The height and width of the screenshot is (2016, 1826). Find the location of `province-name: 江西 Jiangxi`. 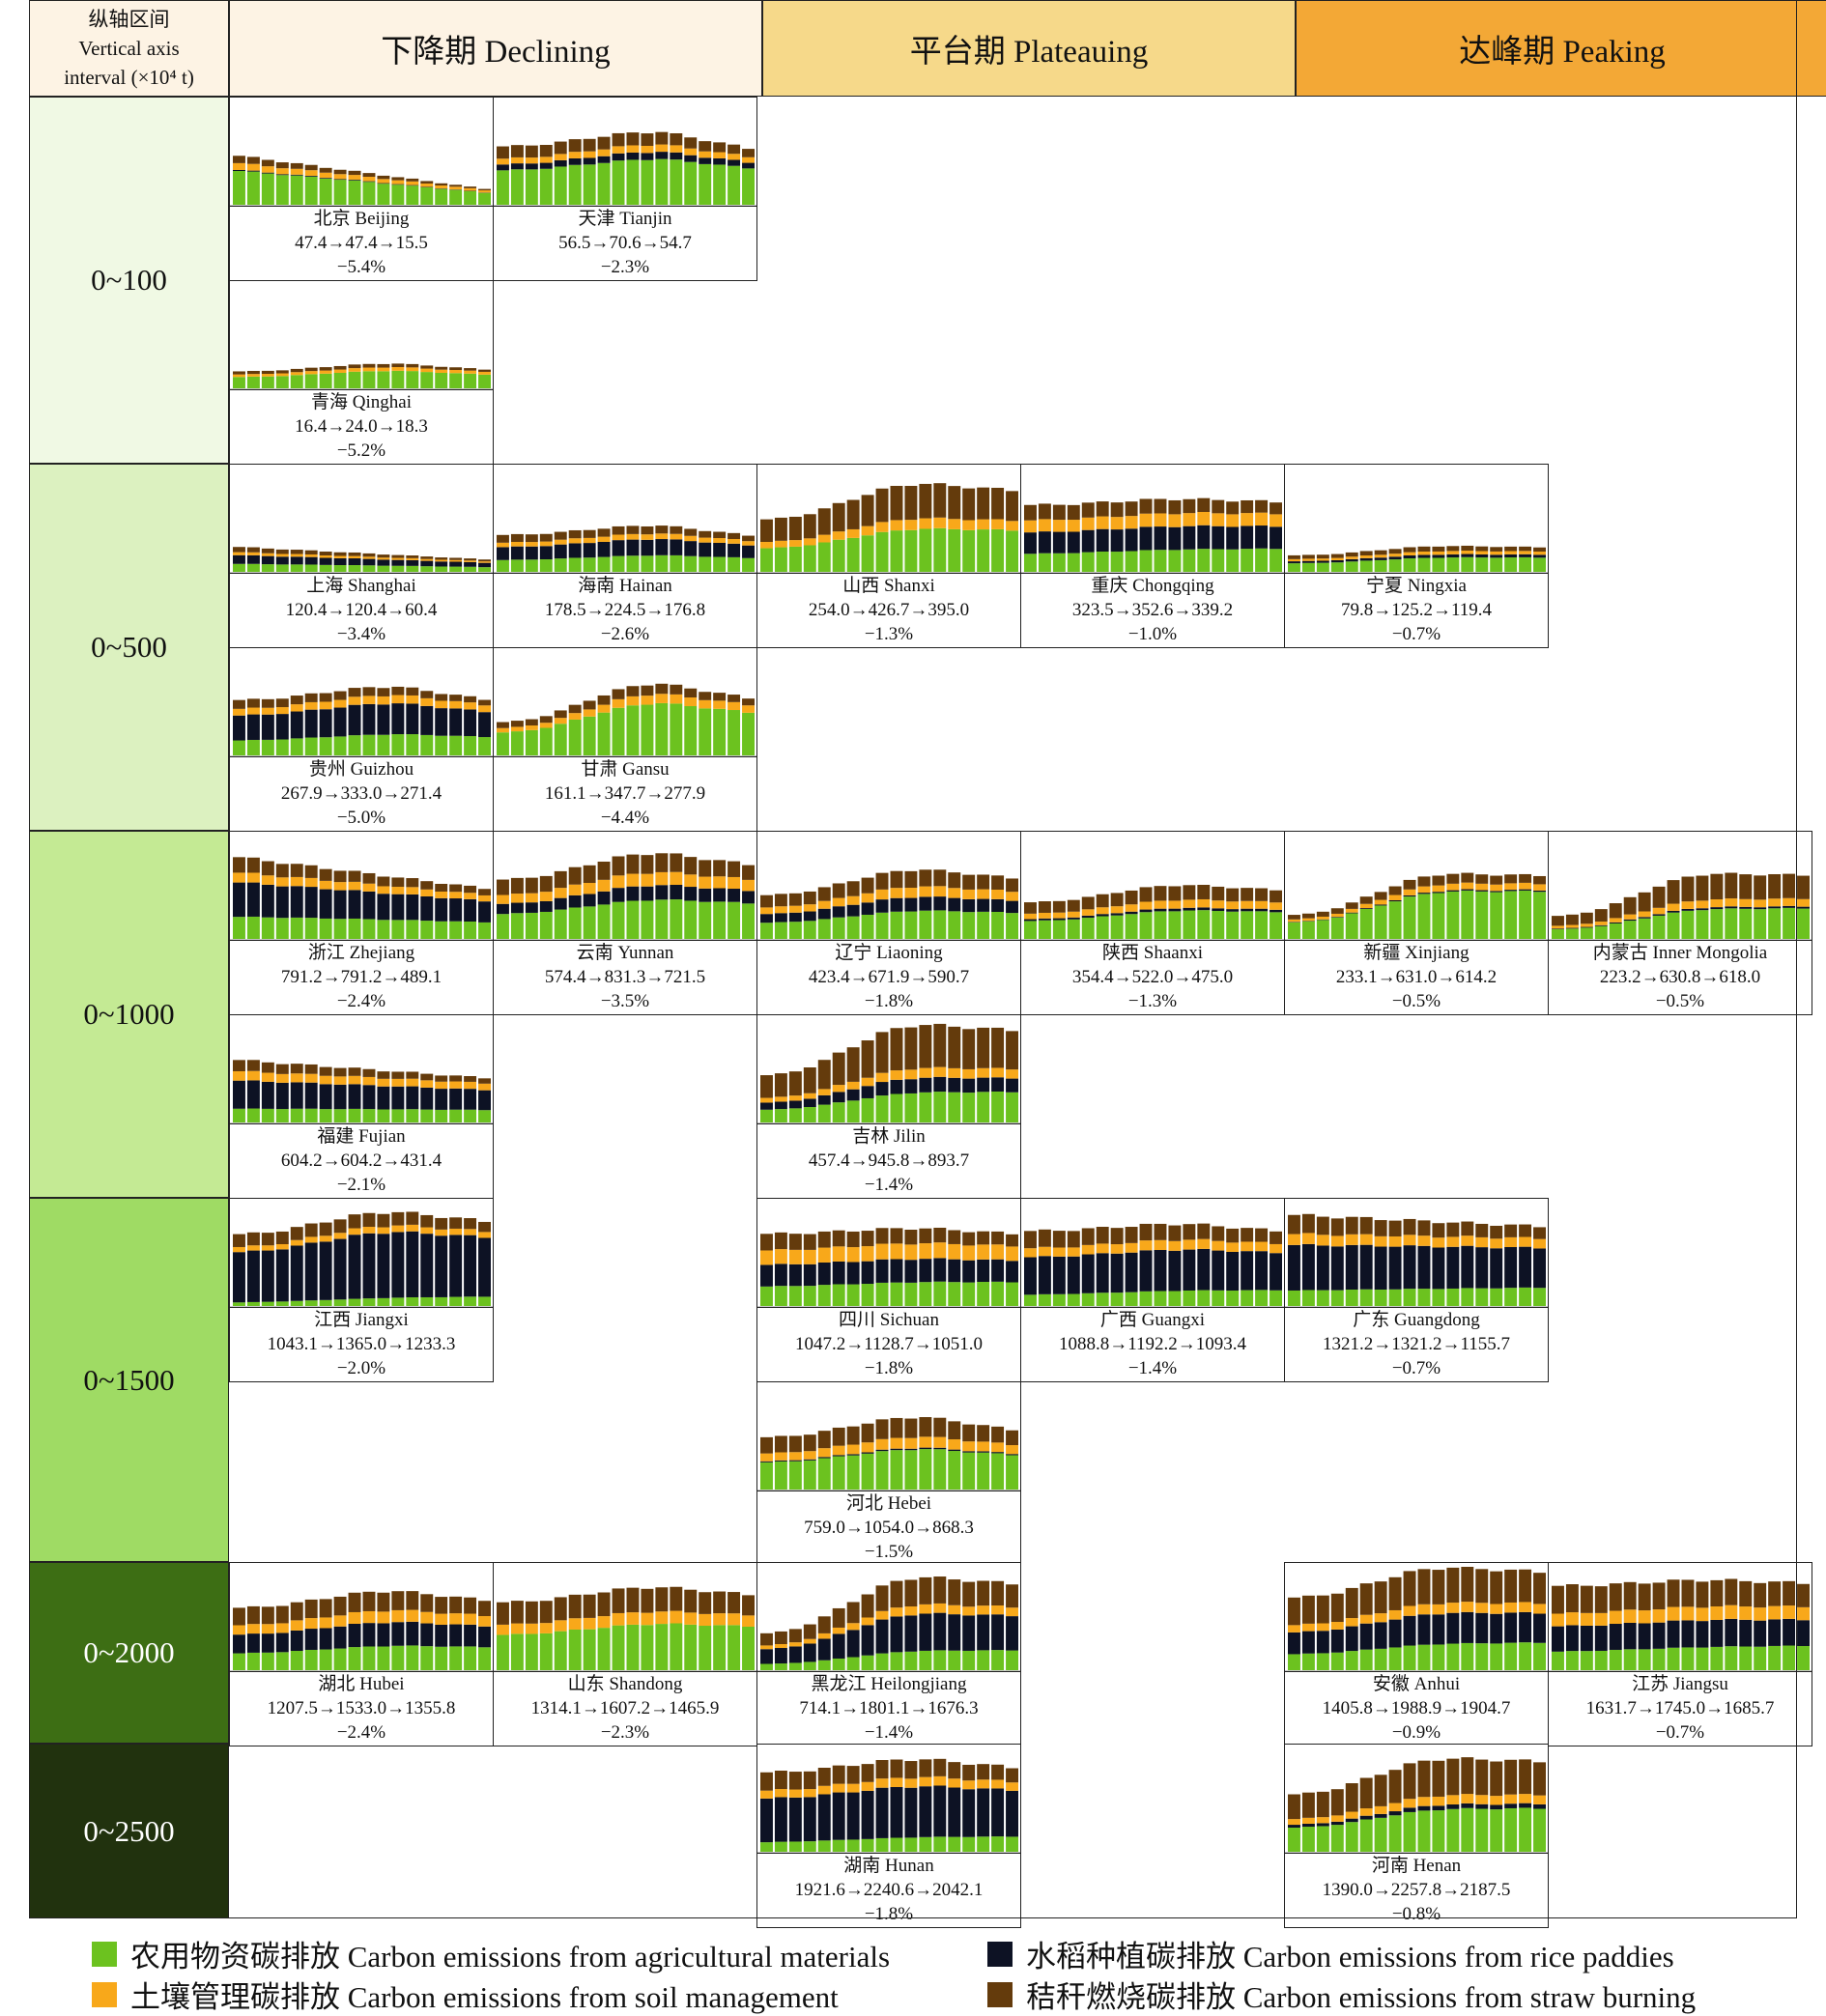

province-name: 江西 Jiangxi is located at coordinates (361, 1320).